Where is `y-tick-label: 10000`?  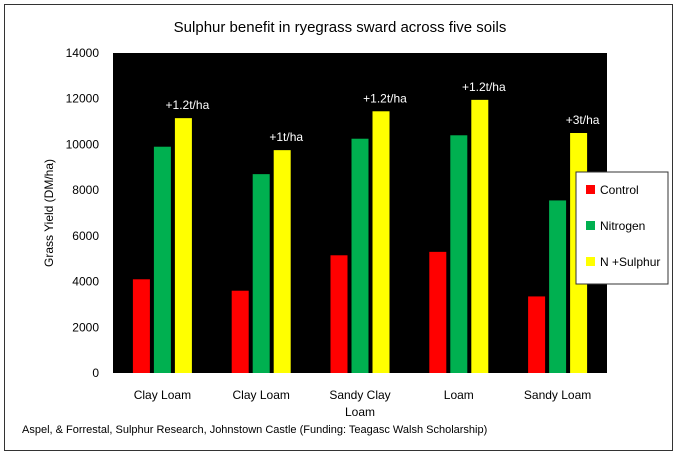 y-tick-label: 10000 is located at coordinates (83, 144).